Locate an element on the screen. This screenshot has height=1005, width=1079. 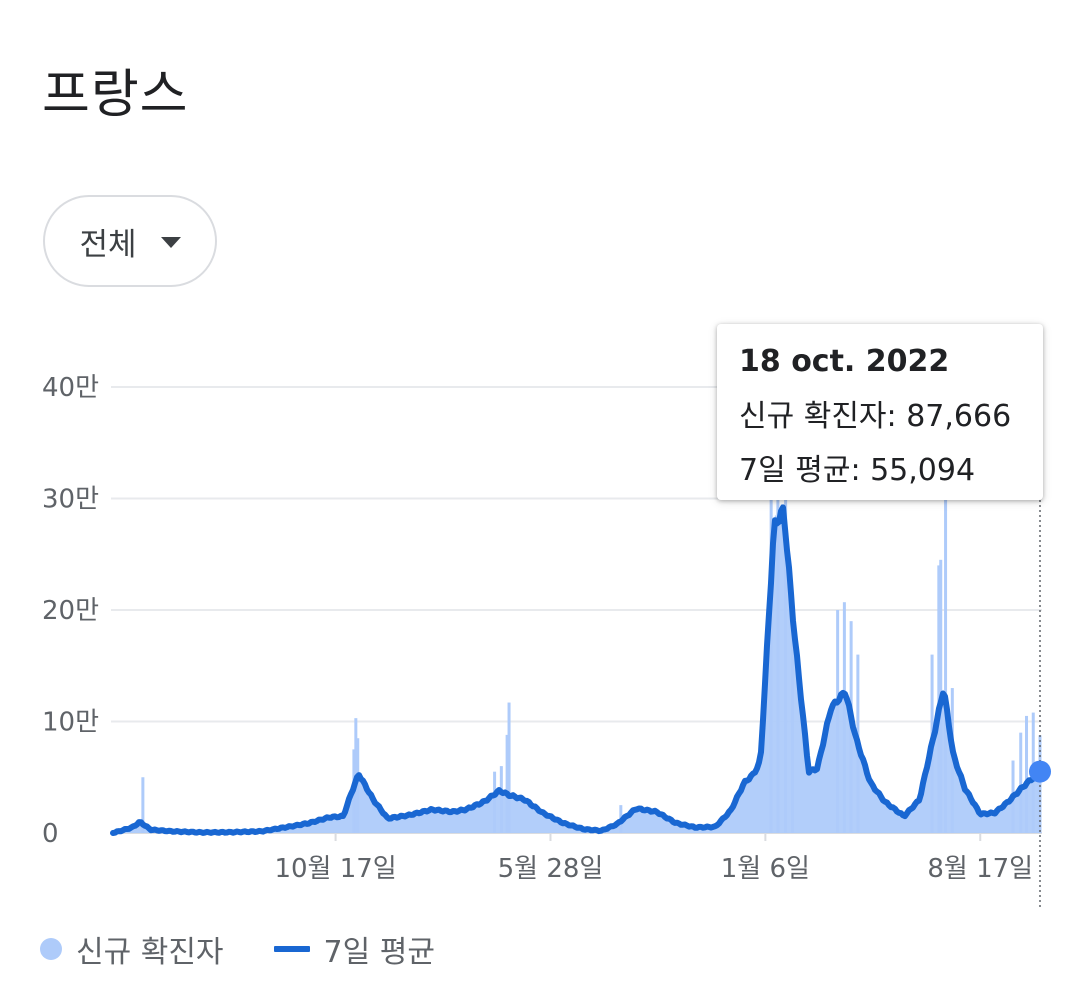
legend-cases-label: 신규 확진자 is located at coordinates (150, 952).